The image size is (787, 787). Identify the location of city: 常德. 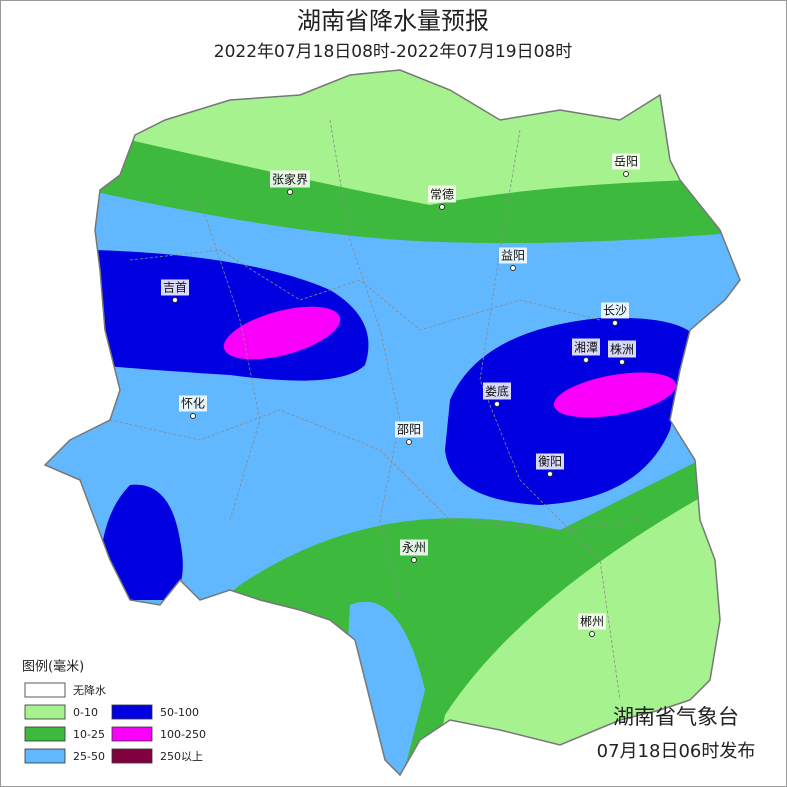
(442, 197).